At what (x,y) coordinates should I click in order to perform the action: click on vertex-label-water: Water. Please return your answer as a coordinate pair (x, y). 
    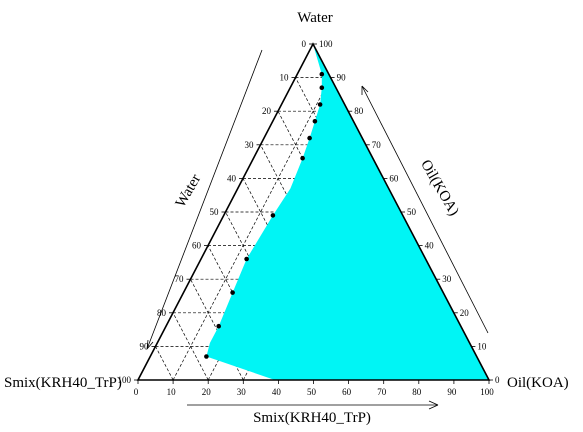
    Looking at the image, I should click on (314, 18).